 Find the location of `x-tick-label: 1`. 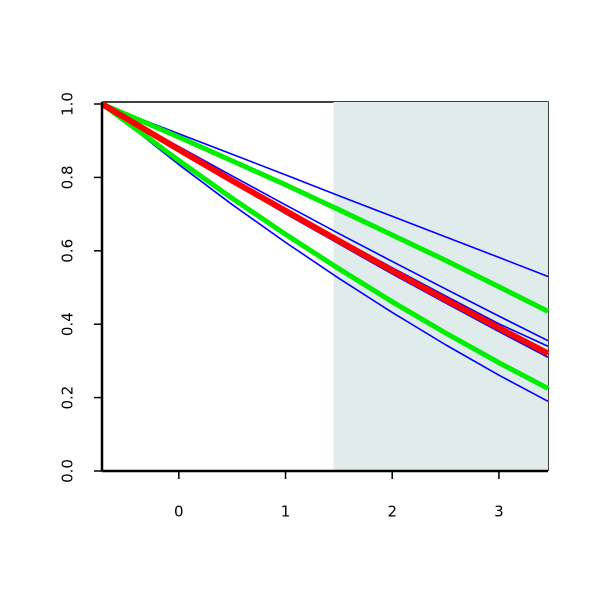

x-tick-label: 1 is located at coordinates (286, 512).